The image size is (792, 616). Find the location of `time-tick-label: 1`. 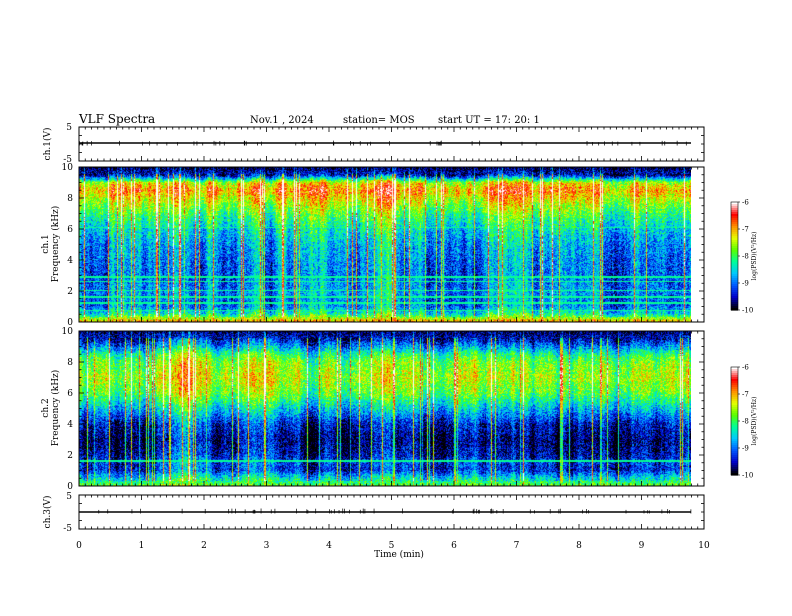

time-tick-label: 1 is located at coordinates (142, 546).